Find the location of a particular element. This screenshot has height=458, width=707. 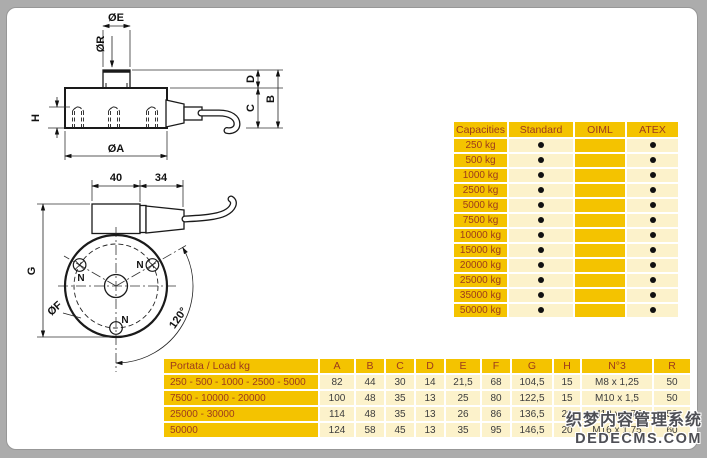

dimension-value-cell: 14 is located at coordinates (430, 382).